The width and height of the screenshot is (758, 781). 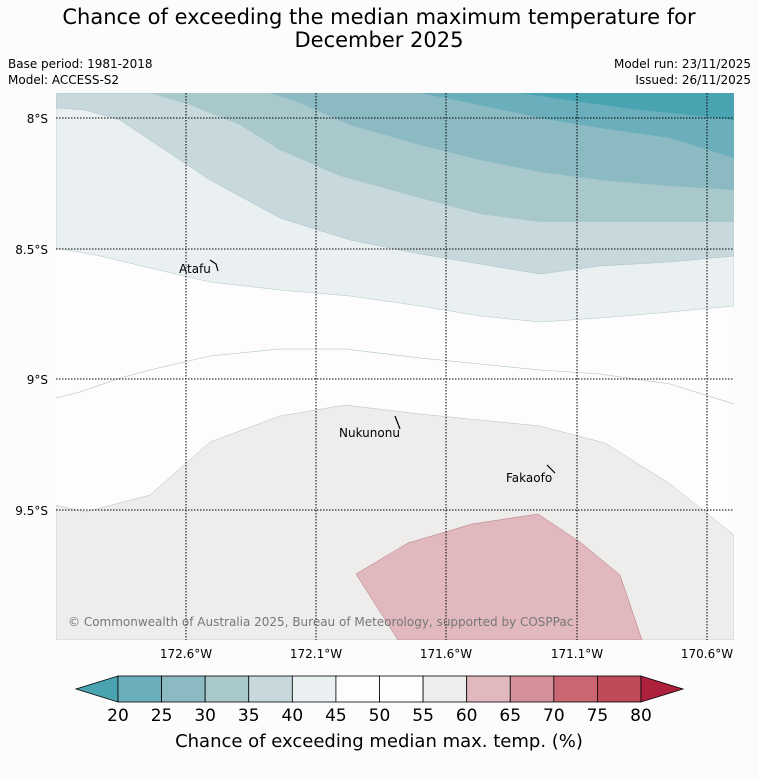 What do you see at coordinates (80, 64) in the screenshot?
I see `base-period: Base period: 1981-2018` at bounding box center [80, 64].